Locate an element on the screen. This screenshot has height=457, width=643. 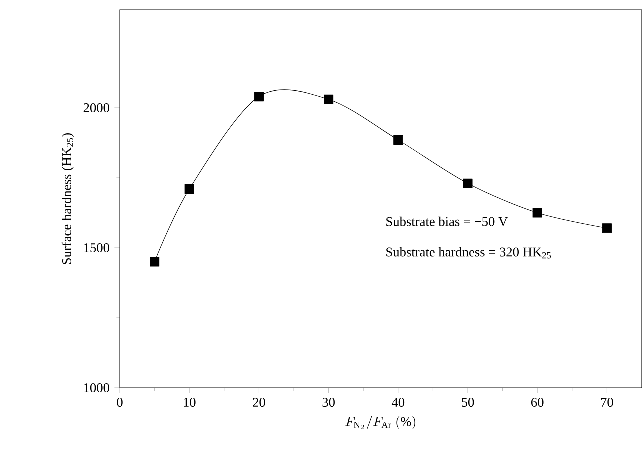
x-axis-title: $F_{\mathrm{N}_2}/F_{\mathrm{Ar}}\ (\%)$ is located at coordinates (381, 423).